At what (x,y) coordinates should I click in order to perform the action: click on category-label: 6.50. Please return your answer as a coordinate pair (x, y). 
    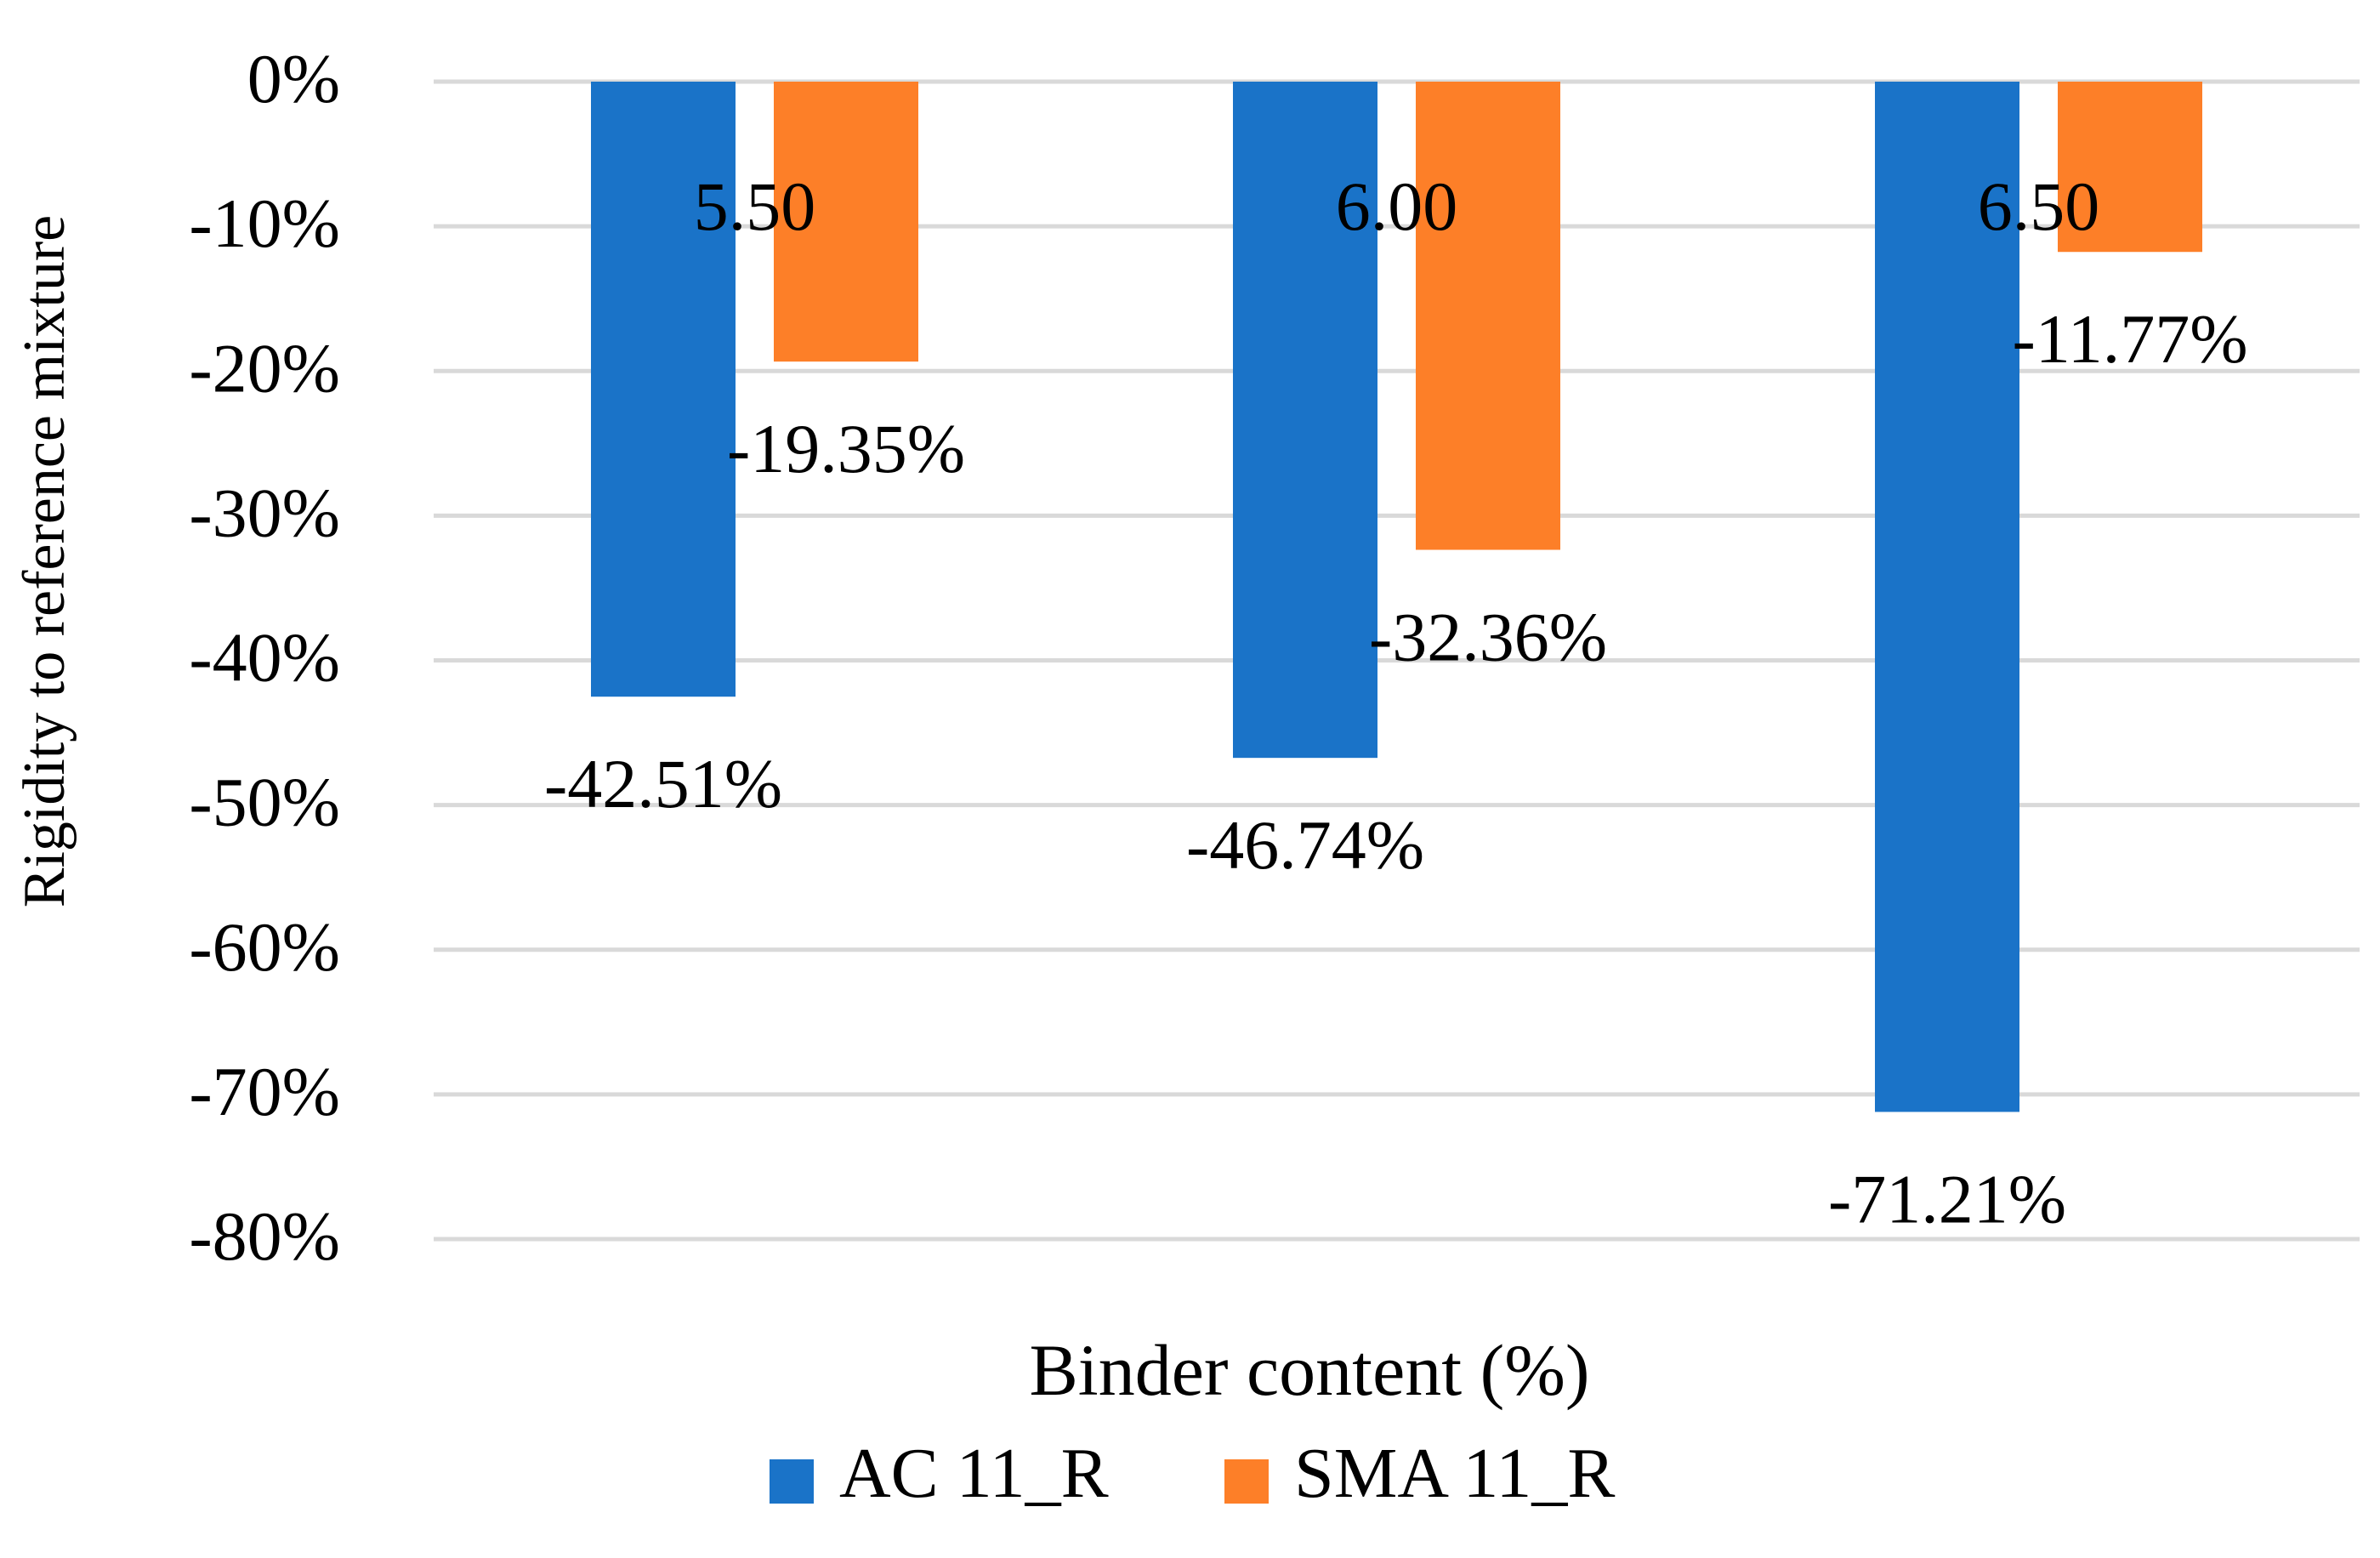
    Looking at the image, I should click on (2039, 206).